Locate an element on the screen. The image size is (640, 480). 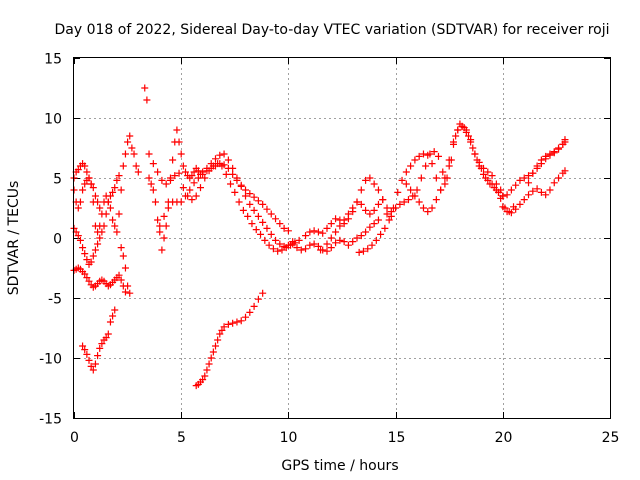
y-tick-label: 10 is located at coordinates (53, 120).